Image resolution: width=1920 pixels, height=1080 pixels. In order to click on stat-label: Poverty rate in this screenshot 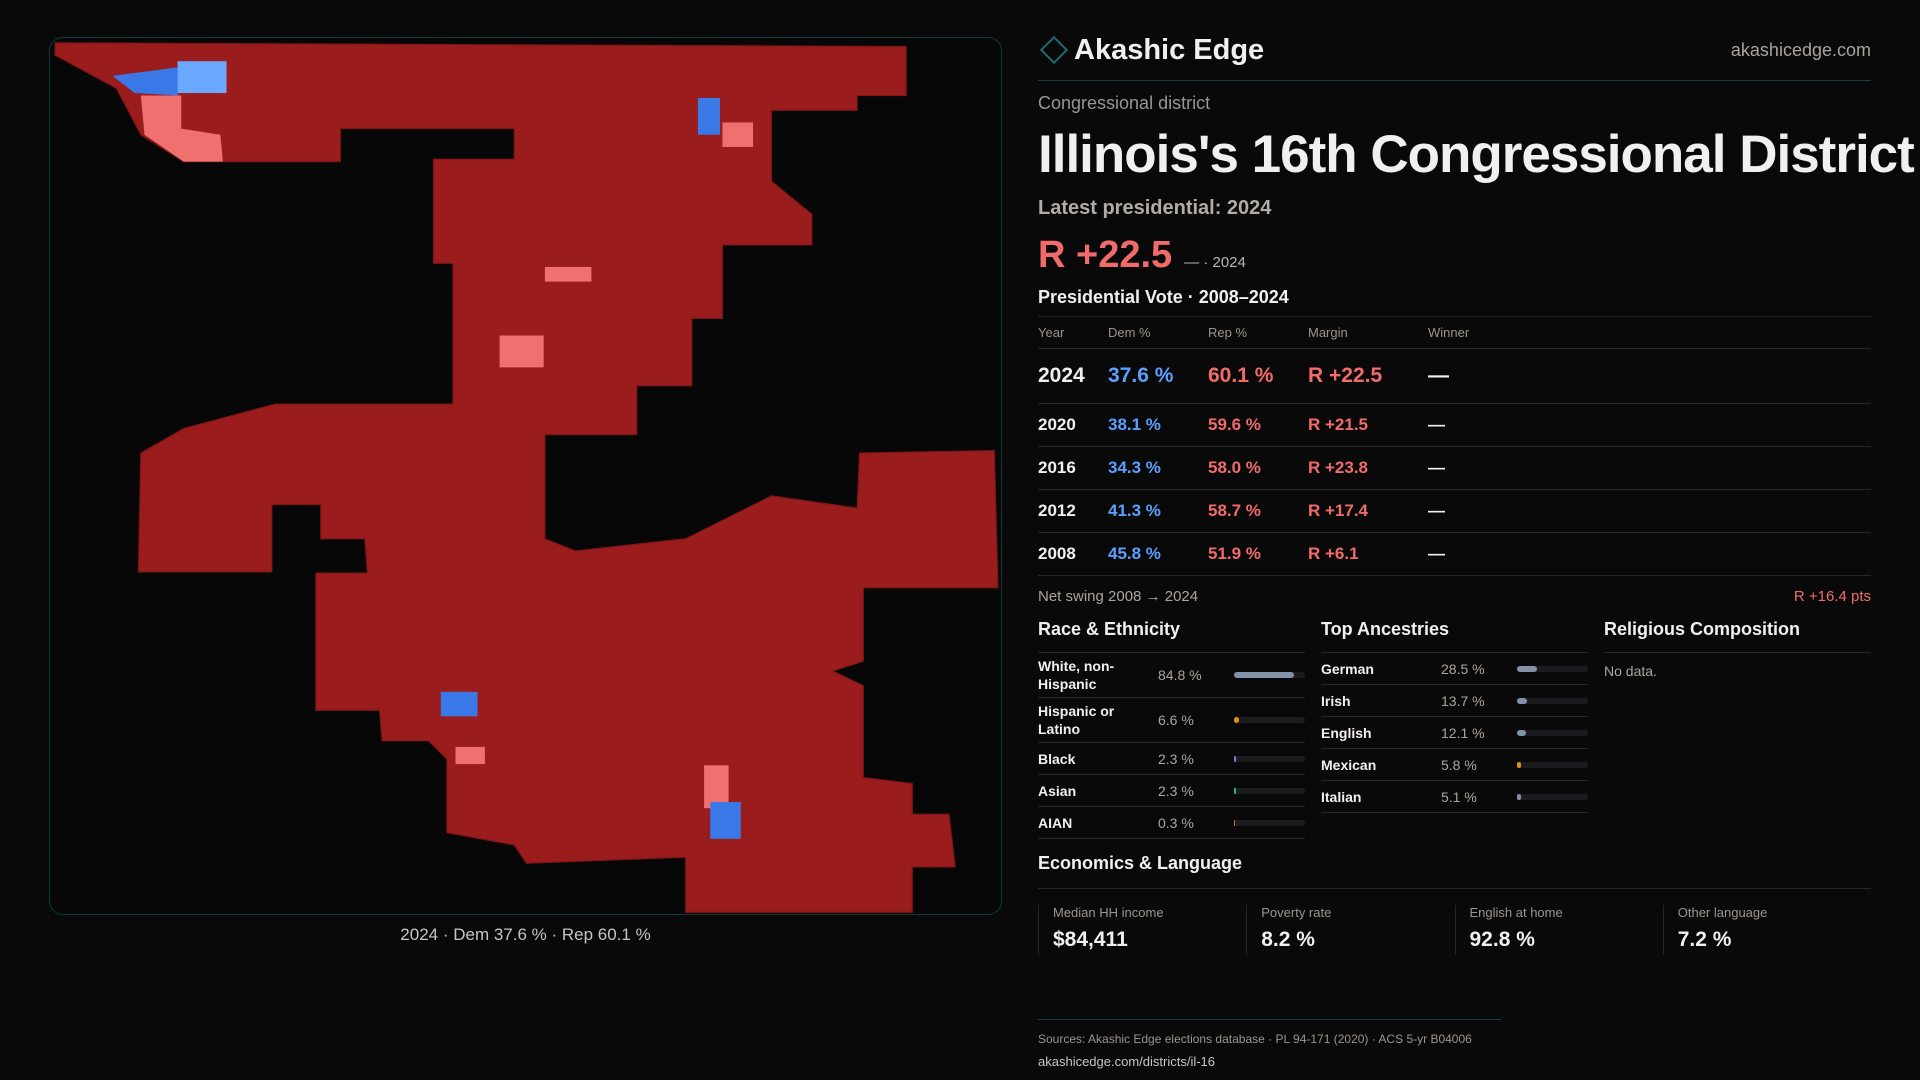, I will do `click(1296, 912)`.